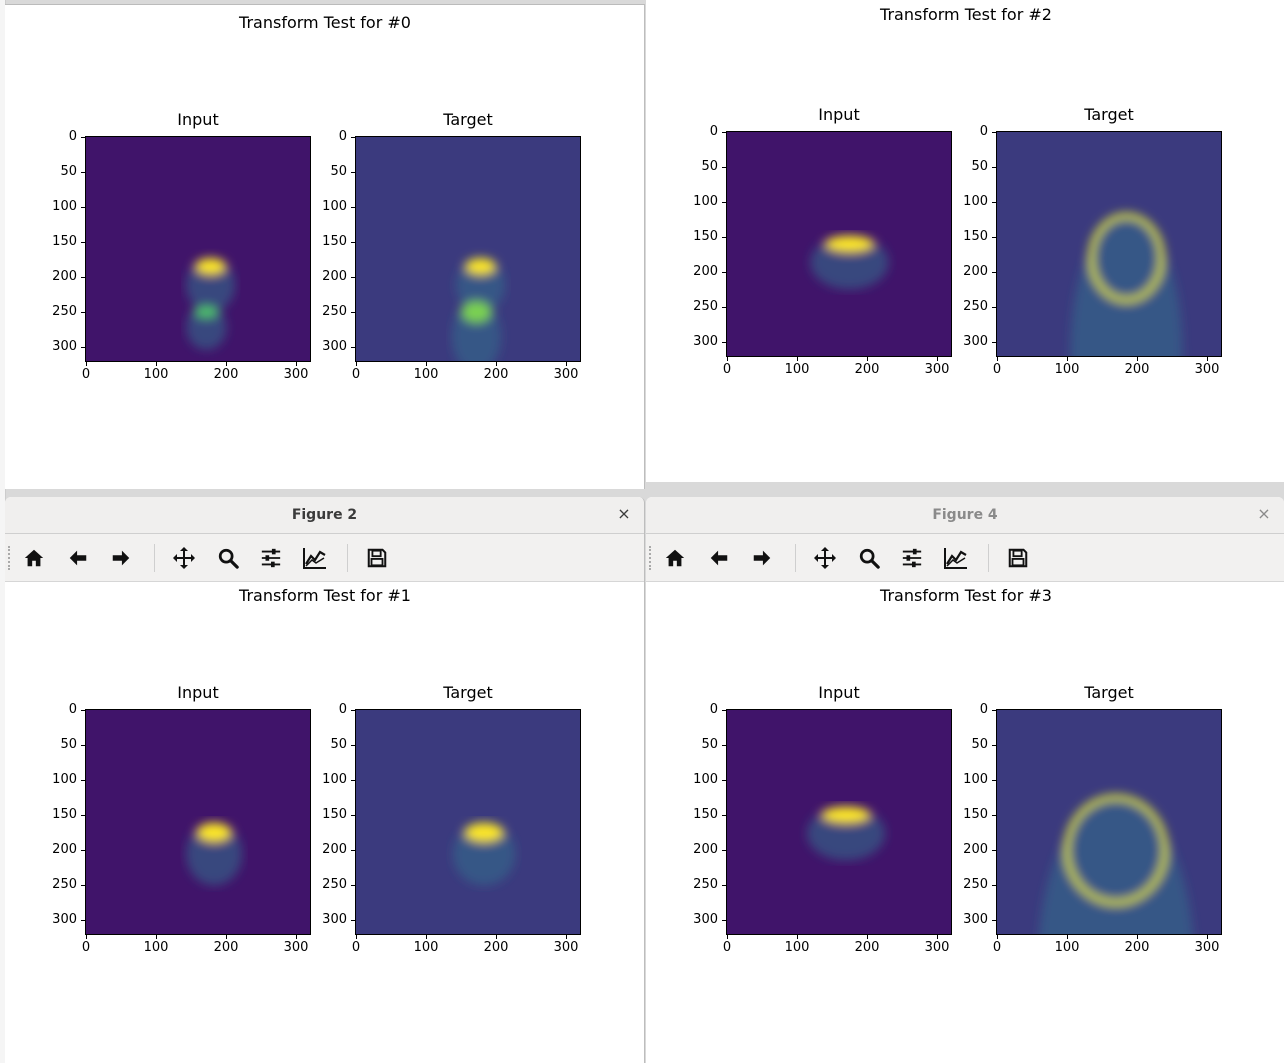 The height and width of the screenshot is (1063, 1284). I want to click on window-title: Figure 2, so click(324, 515).